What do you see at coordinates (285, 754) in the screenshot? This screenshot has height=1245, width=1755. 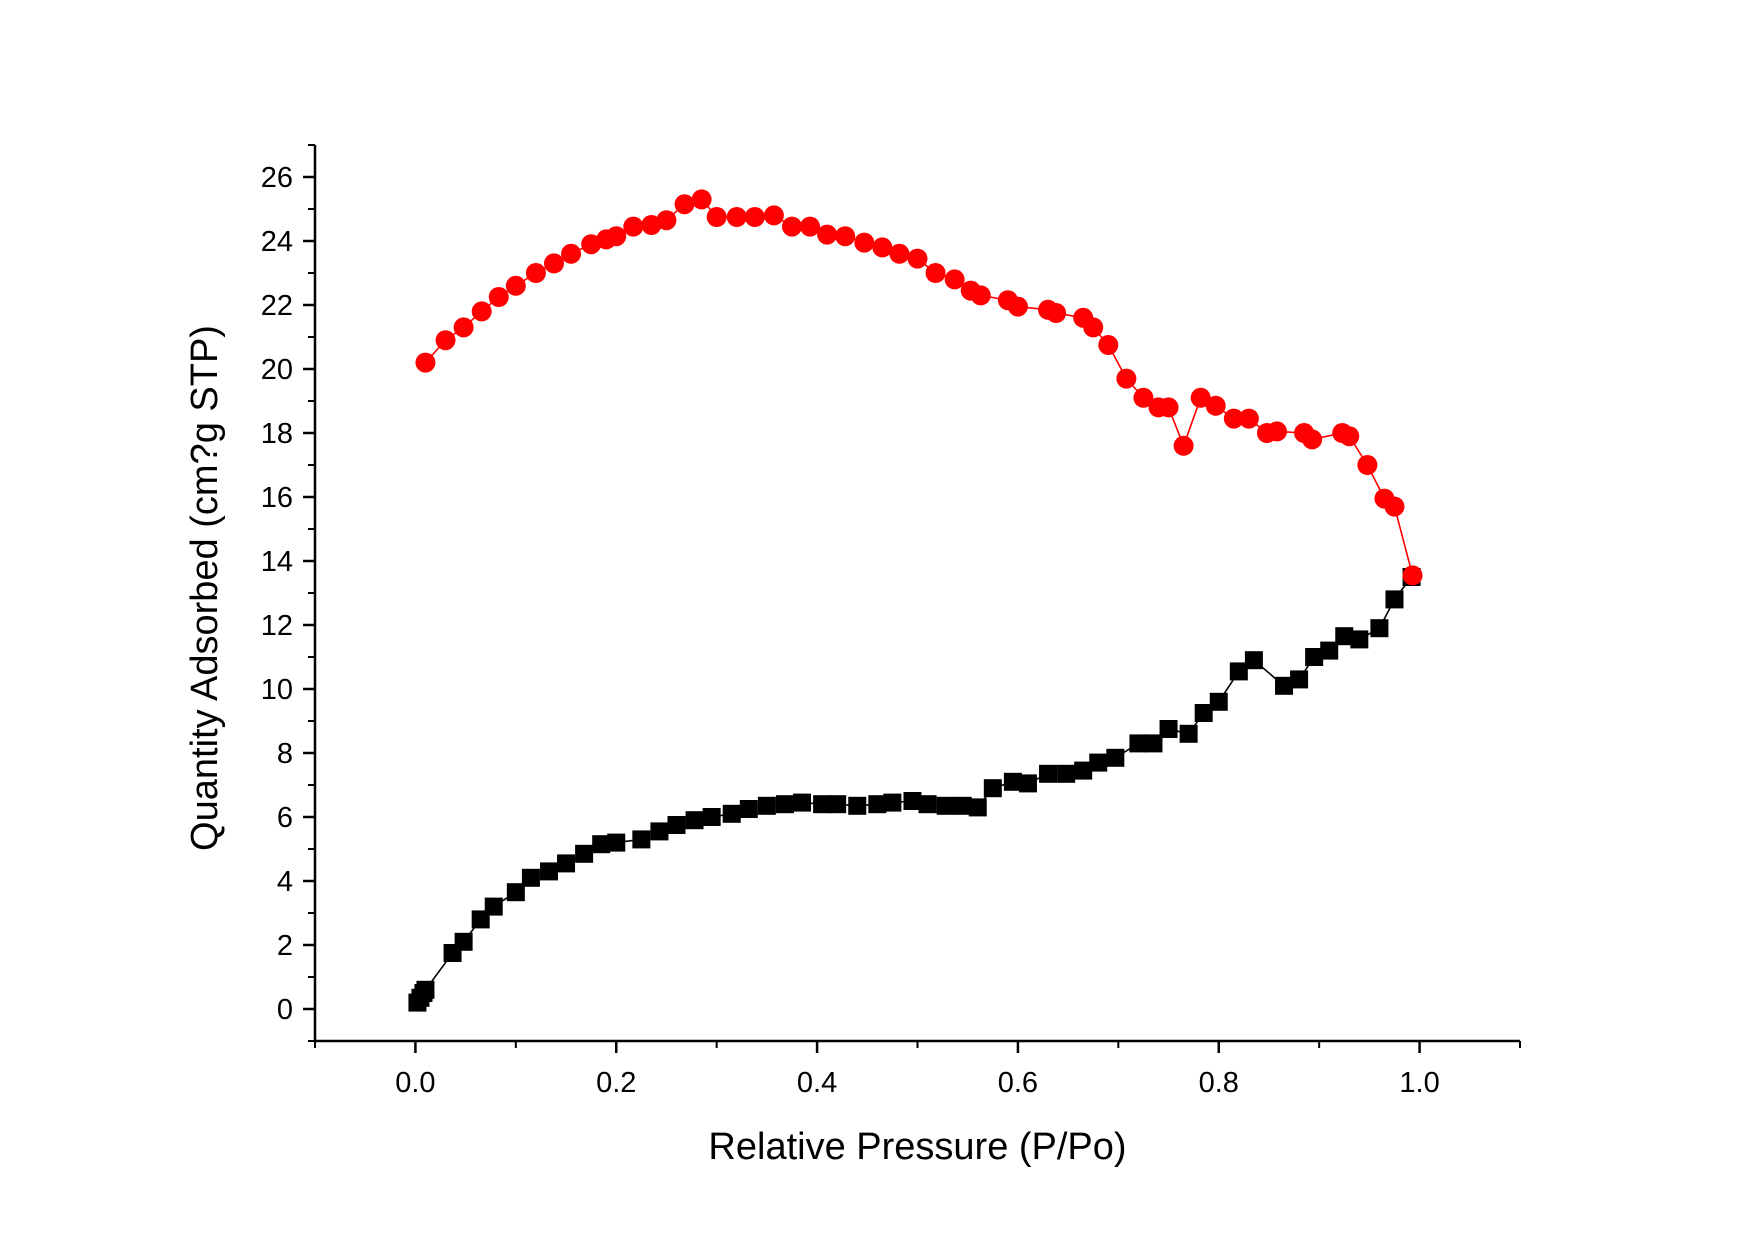 I see `y-tick-label: 8` at bounding box center [285, 754].